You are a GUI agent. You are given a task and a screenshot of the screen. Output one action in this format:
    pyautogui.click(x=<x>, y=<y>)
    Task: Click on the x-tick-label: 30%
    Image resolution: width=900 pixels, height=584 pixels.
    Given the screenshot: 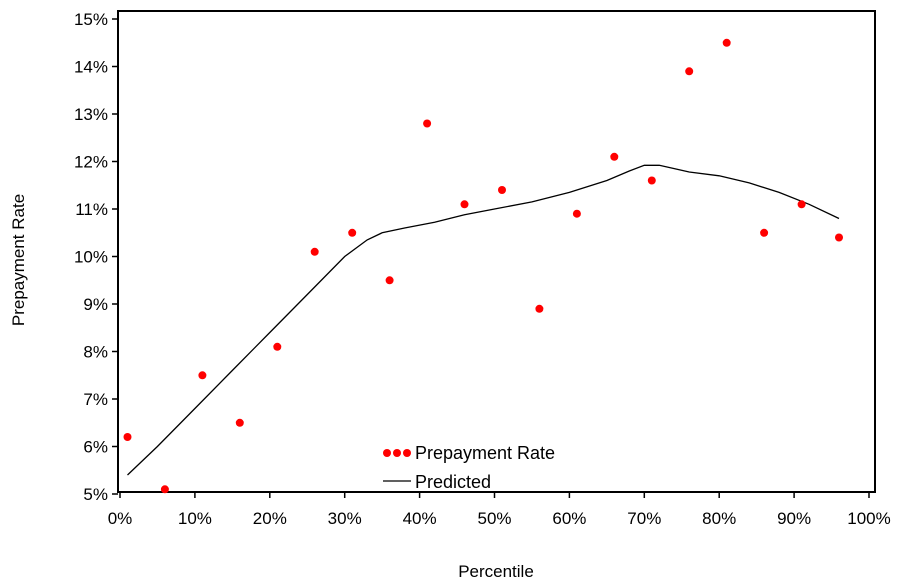 What is the action you would take?
    pyautogui.click(x=345, y=518)
    